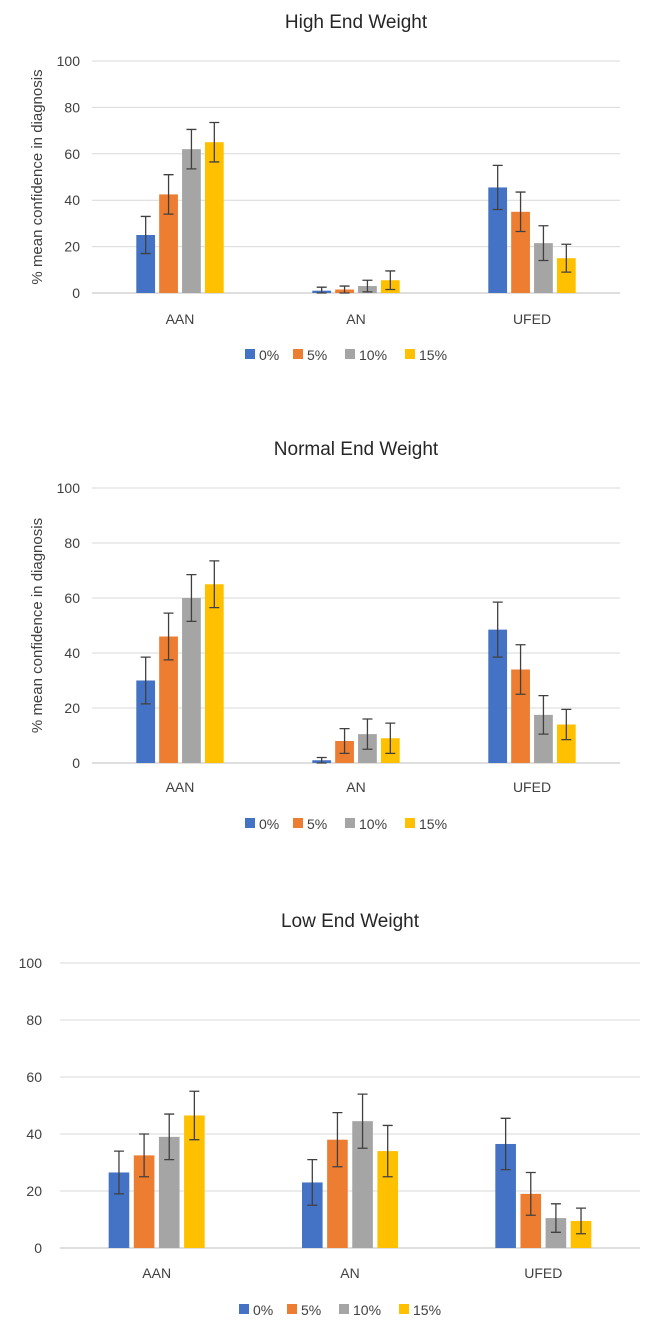 The image size is (646, 1324). What do you see at coordinates (532, 787) in the screenshot?
I see `x-category-label: UFED` at bounding box center [532, 787].